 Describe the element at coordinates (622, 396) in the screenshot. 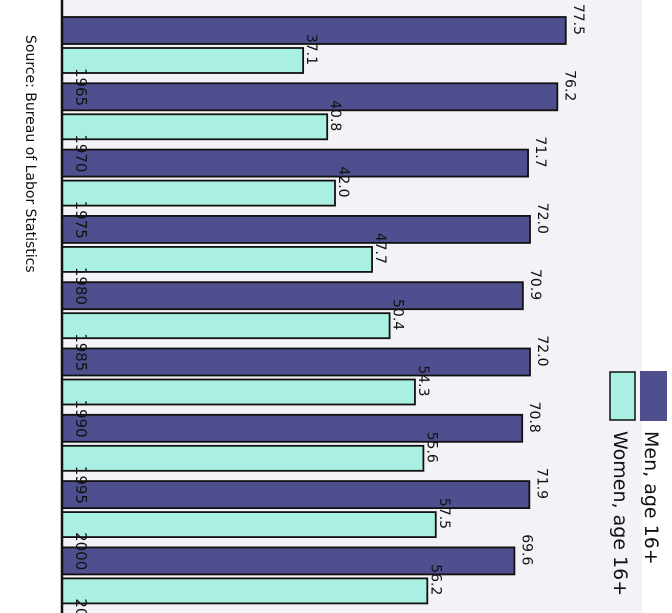

I see `legend-swatch-women` at that location.